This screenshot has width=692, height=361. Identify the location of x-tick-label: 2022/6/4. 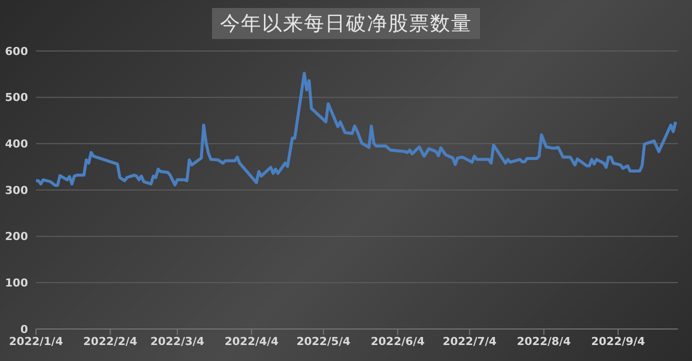
(398, 341).